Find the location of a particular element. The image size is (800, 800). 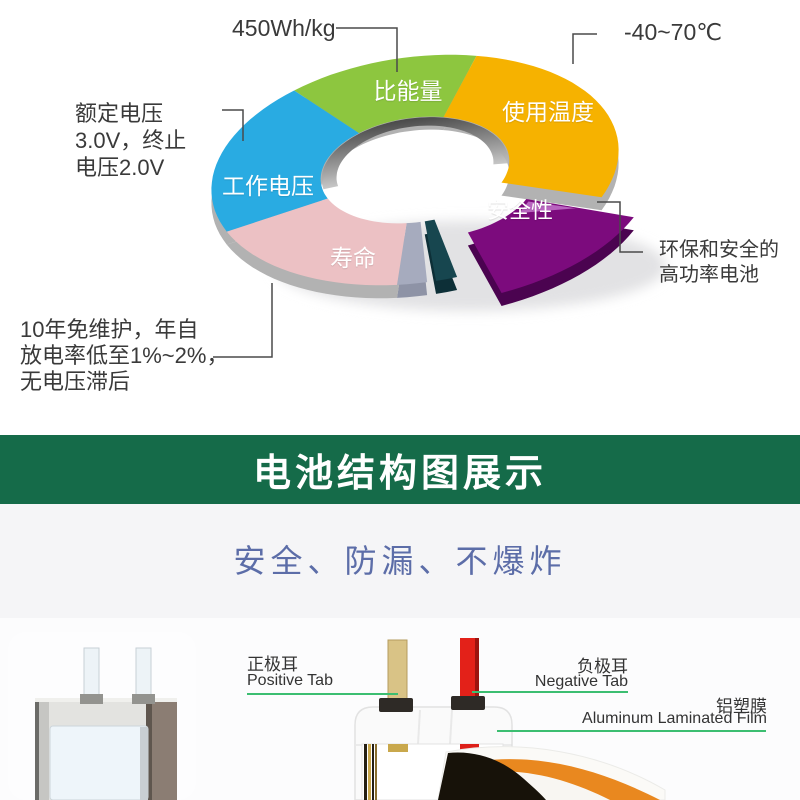

slice-label-specific-energy: 比能量 is located at coordinates (408, 91).